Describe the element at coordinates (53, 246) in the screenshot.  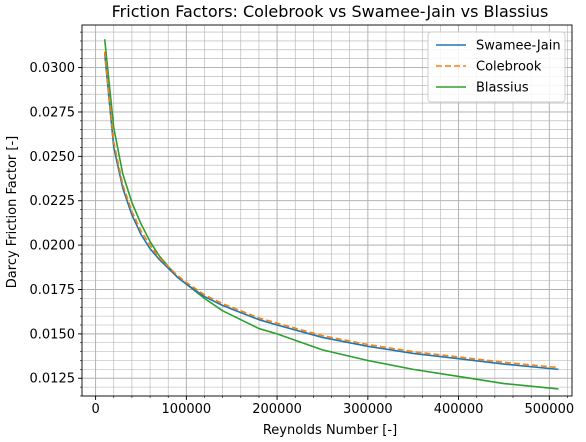
I see `y-tick-label: 0.0200` at that location.